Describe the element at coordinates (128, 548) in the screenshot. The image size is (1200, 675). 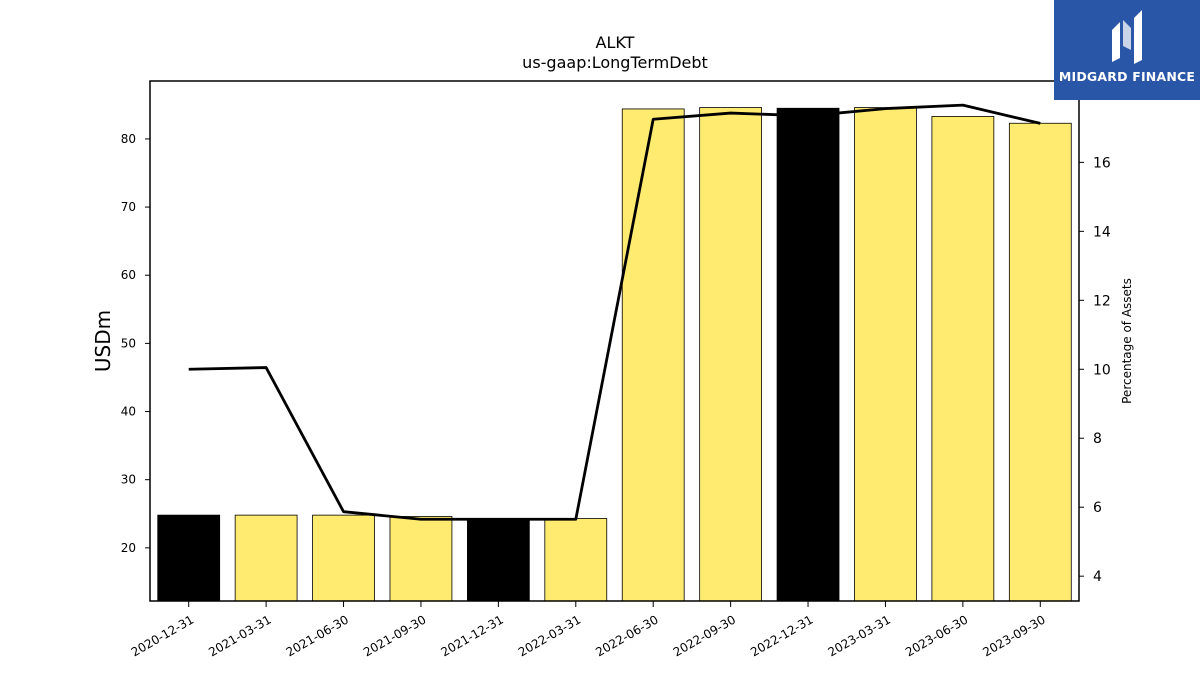
I see `y-tick-label: 20` at that location.